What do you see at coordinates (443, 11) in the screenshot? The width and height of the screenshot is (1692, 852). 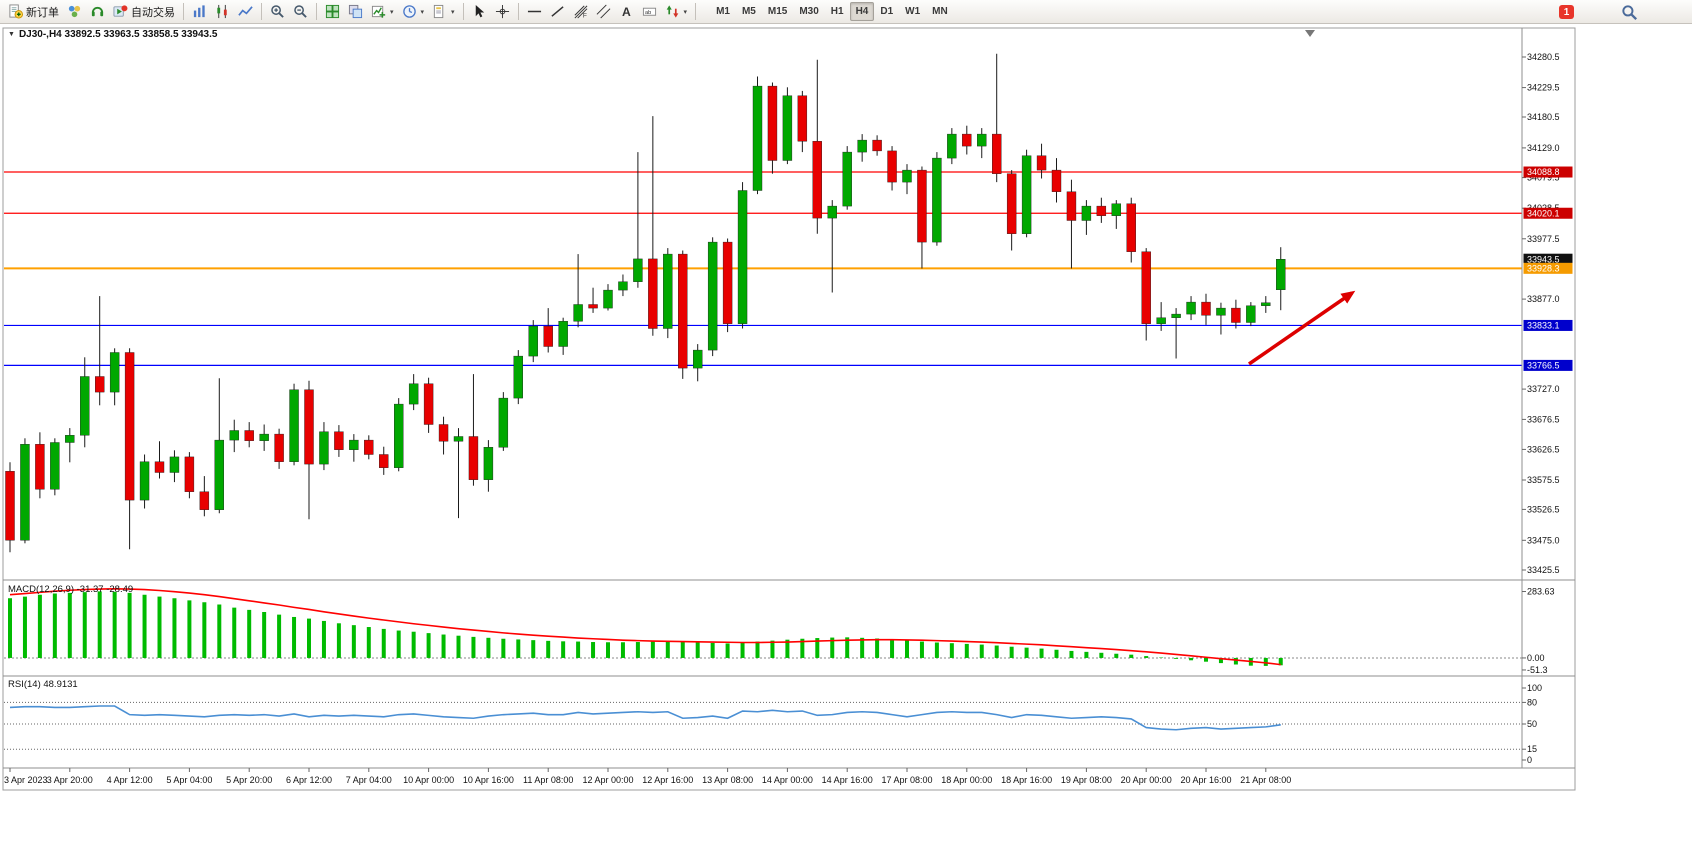 I see `templates-button: ▾` at bounding box center [443, 11].